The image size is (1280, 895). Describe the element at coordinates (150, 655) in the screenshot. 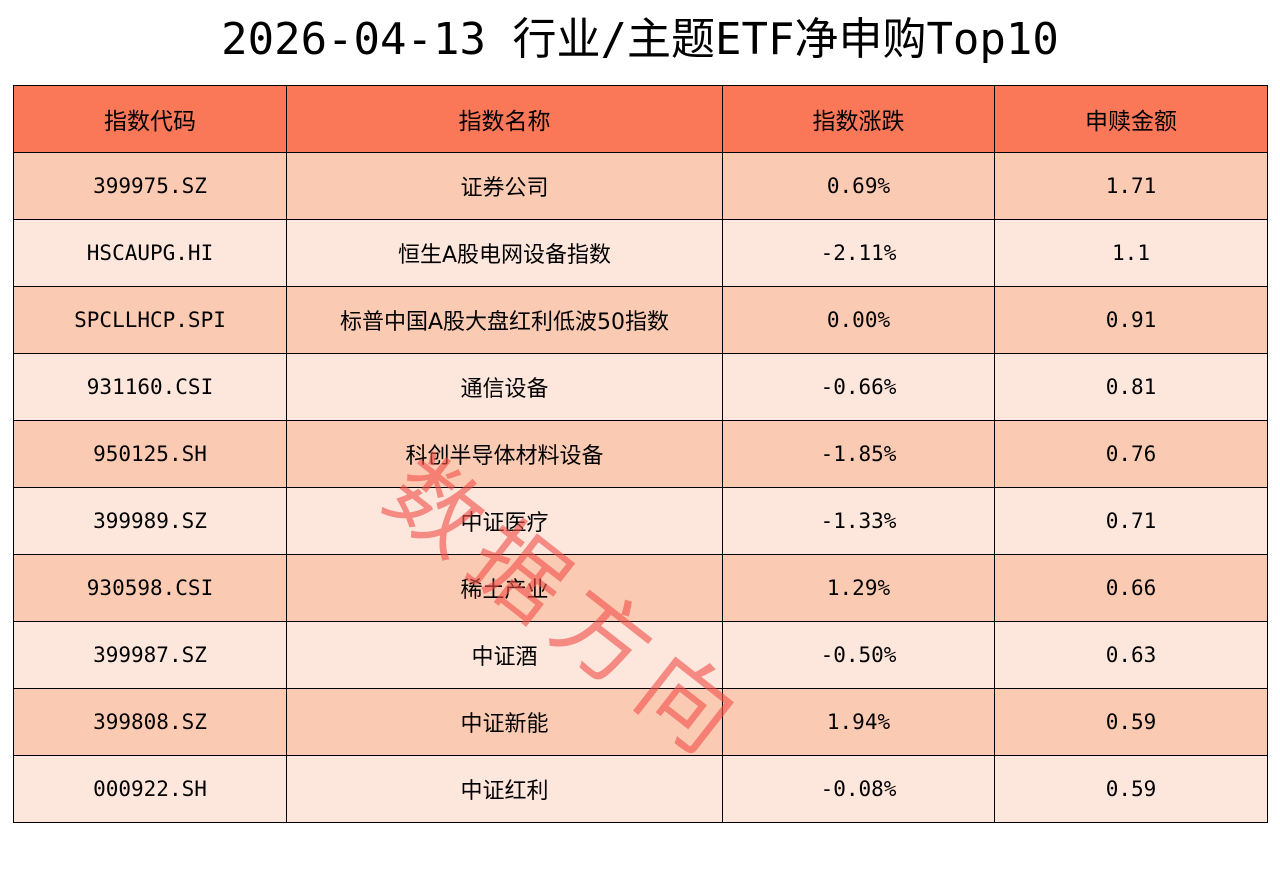

I see `cell-index-code: 399987.SZ` at that location.